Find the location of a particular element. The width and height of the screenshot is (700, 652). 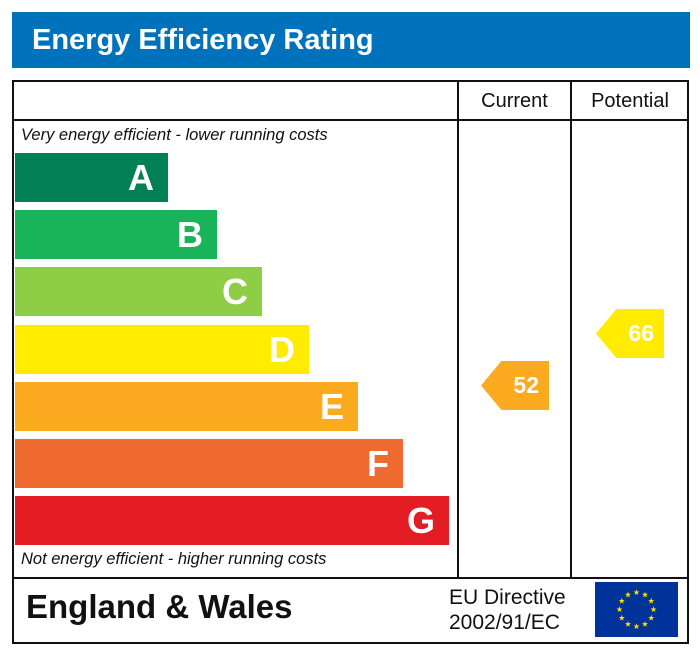

current-rating-value: 52 is located at coordinates (526, 385).